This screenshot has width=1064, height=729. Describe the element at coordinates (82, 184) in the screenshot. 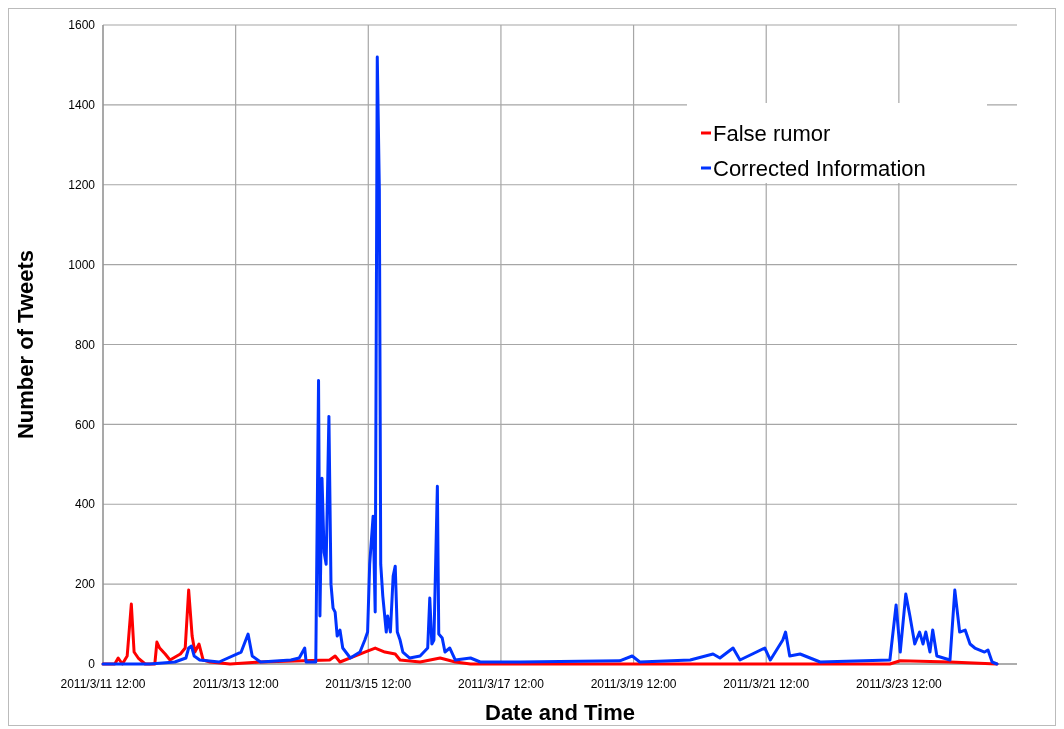

I see `y-tick-label: 1200` at that location.